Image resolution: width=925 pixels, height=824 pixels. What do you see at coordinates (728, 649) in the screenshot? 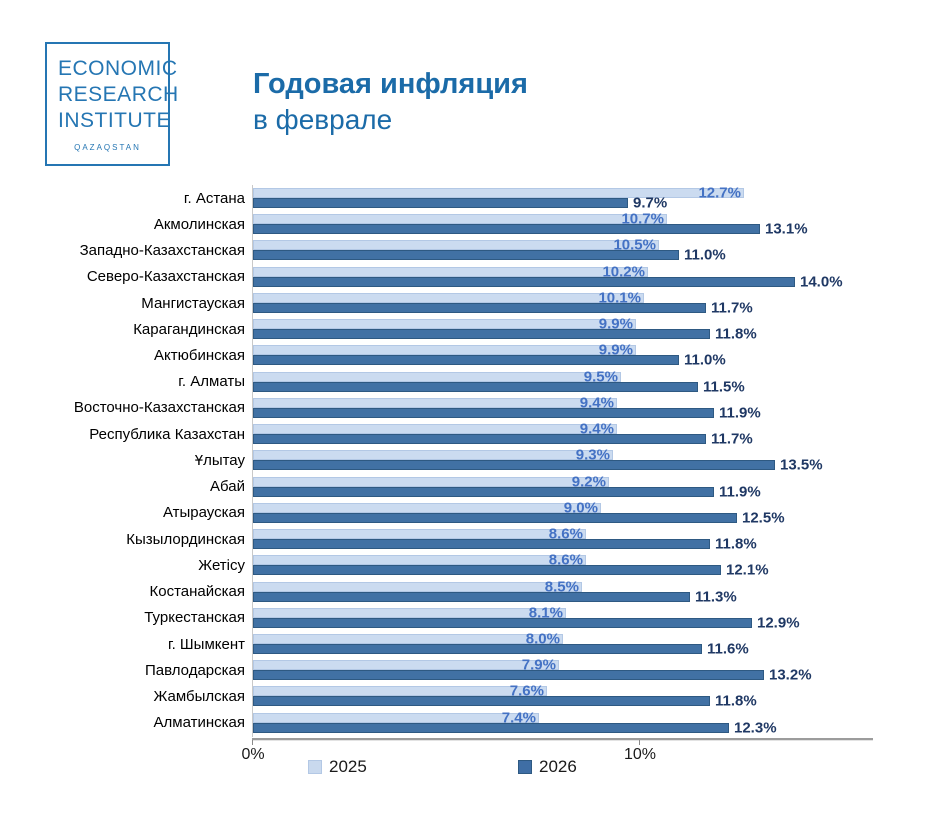
I see `value-label-2026: 11.6%` at bounding box center [728, 649].